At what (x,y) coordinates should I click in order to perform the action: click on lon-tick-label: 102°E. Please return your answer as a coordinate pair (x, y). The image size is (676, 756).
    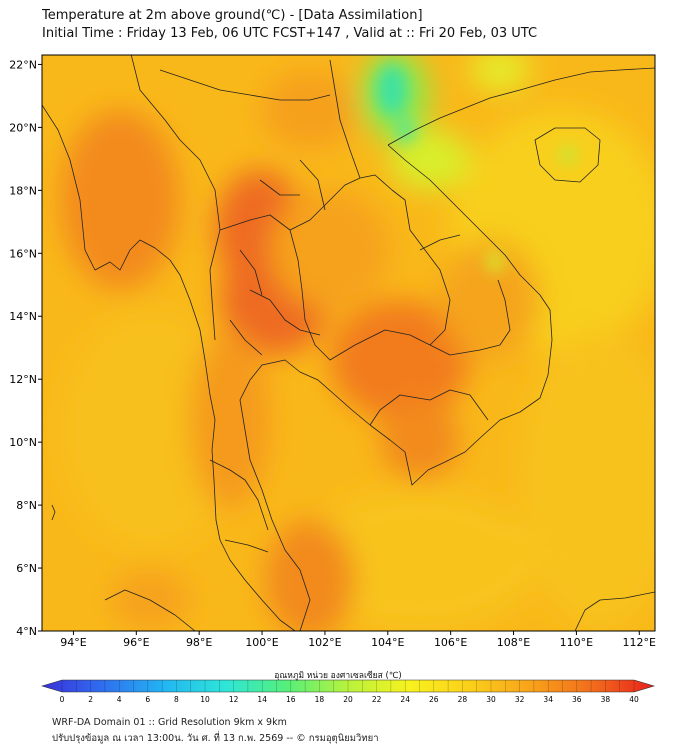
    Looking at the image, I should click on (324, 642).